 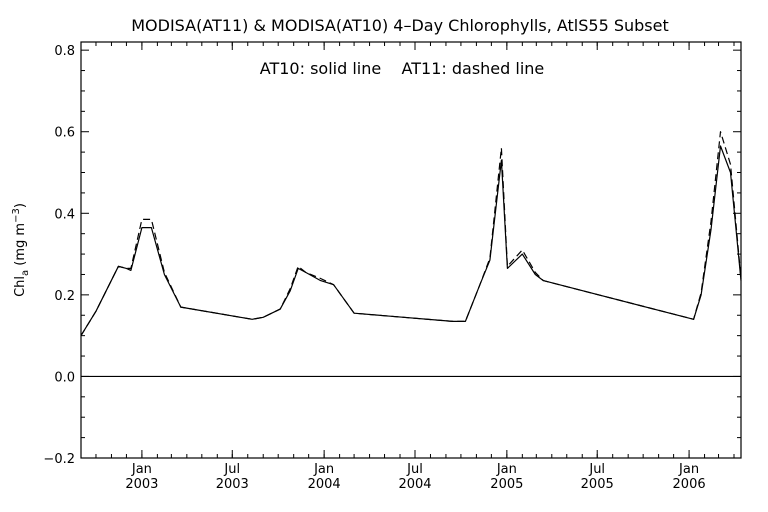 What do you see at coordinates (20, 246) in the screenshot?
I see `y-axis-label-units: (mg m` at bounding box center [20, 246].